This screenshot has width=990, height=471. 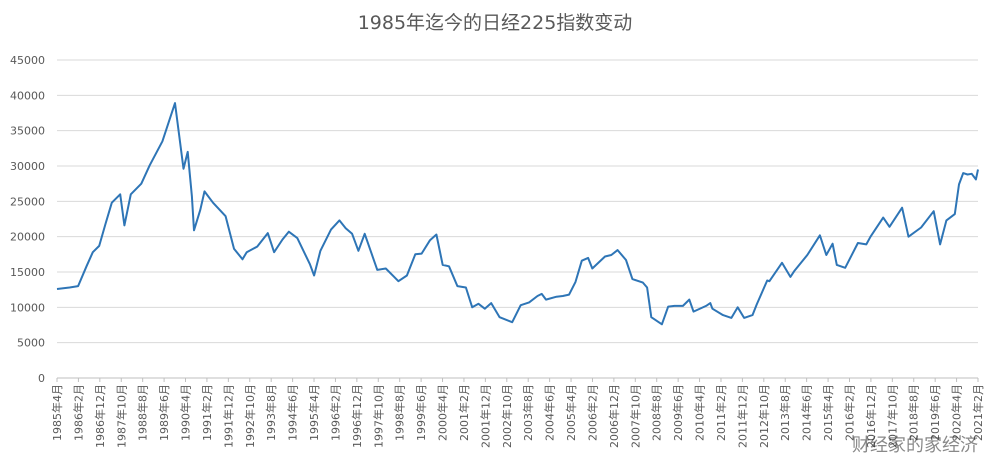 I want to click on x-tick-label: 2012年10月, so click(x=764, y=416).